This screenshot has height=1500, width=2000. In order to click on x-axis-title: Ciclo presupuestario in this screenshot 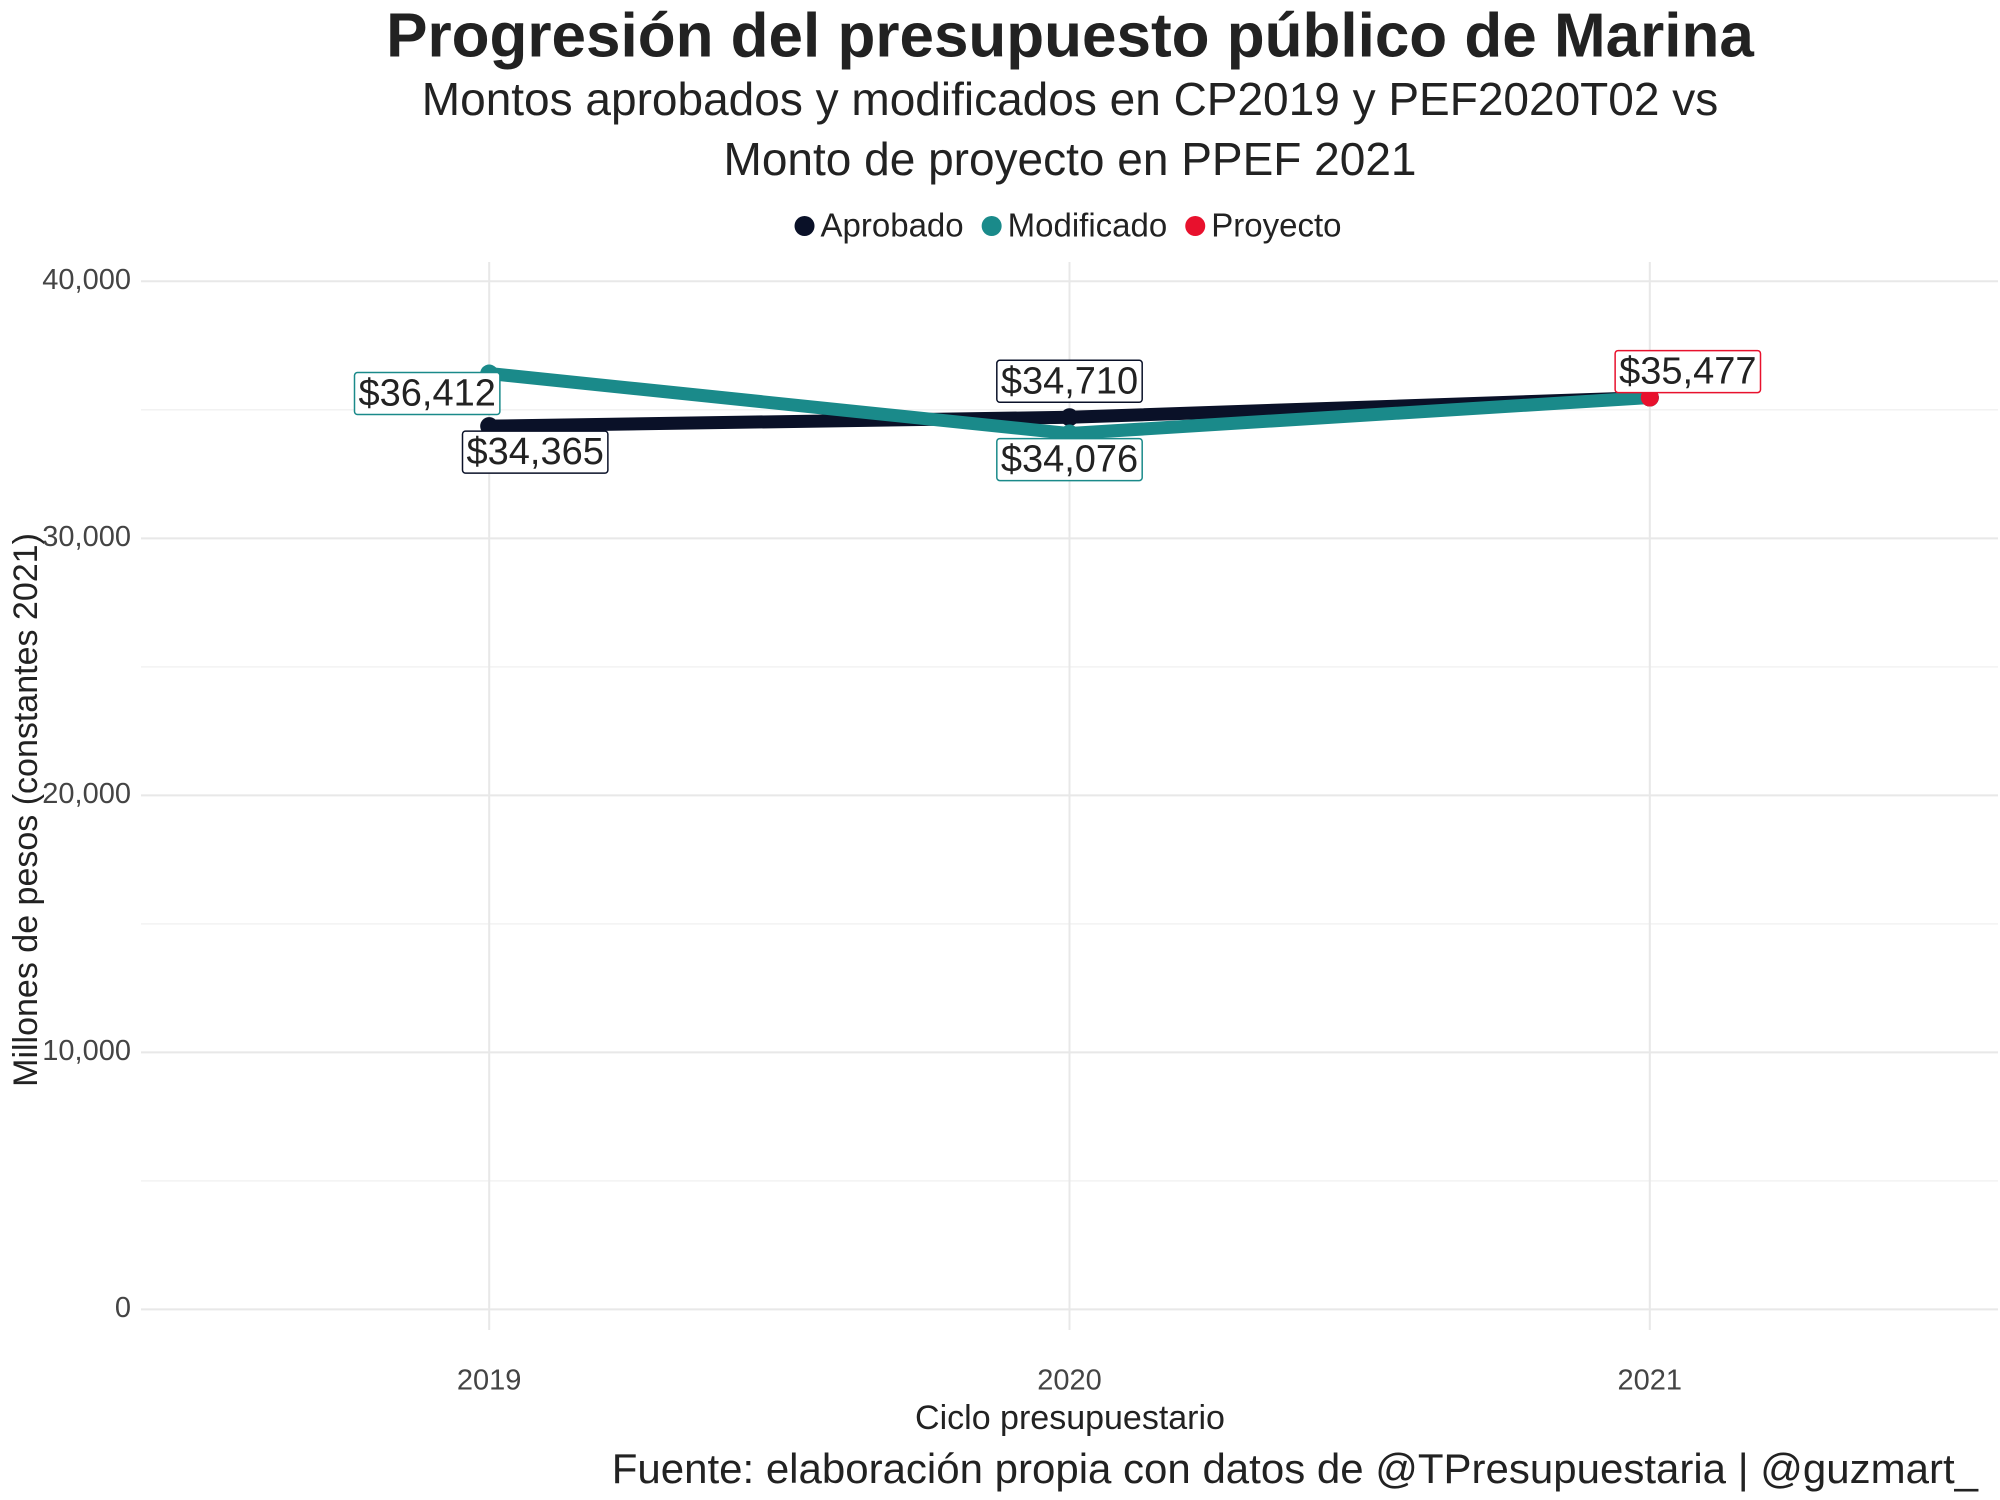, I will do `click(1070, 1418)`.